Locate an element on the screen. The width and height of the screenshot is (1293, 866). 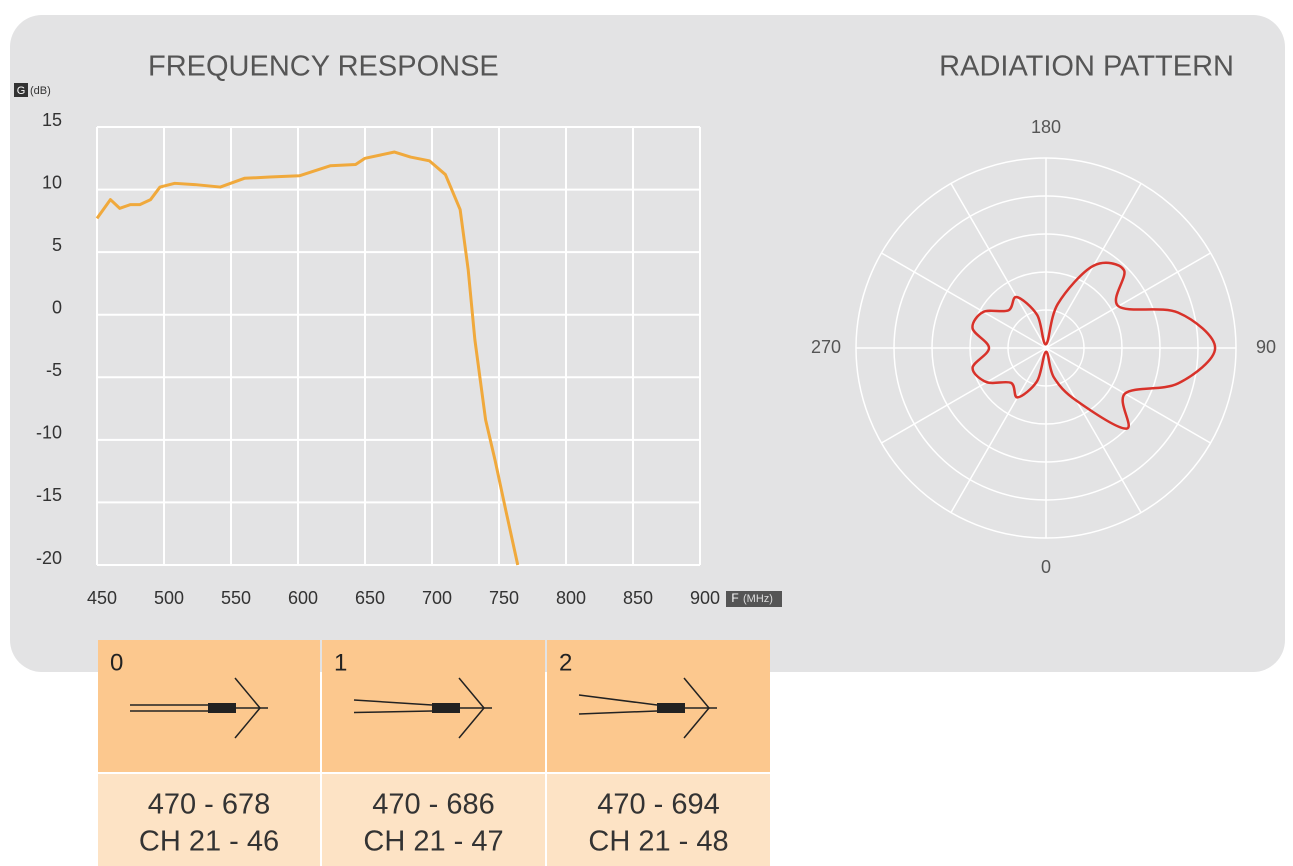
y-axis-label: G (dB) is located at coordinates (32, 90).